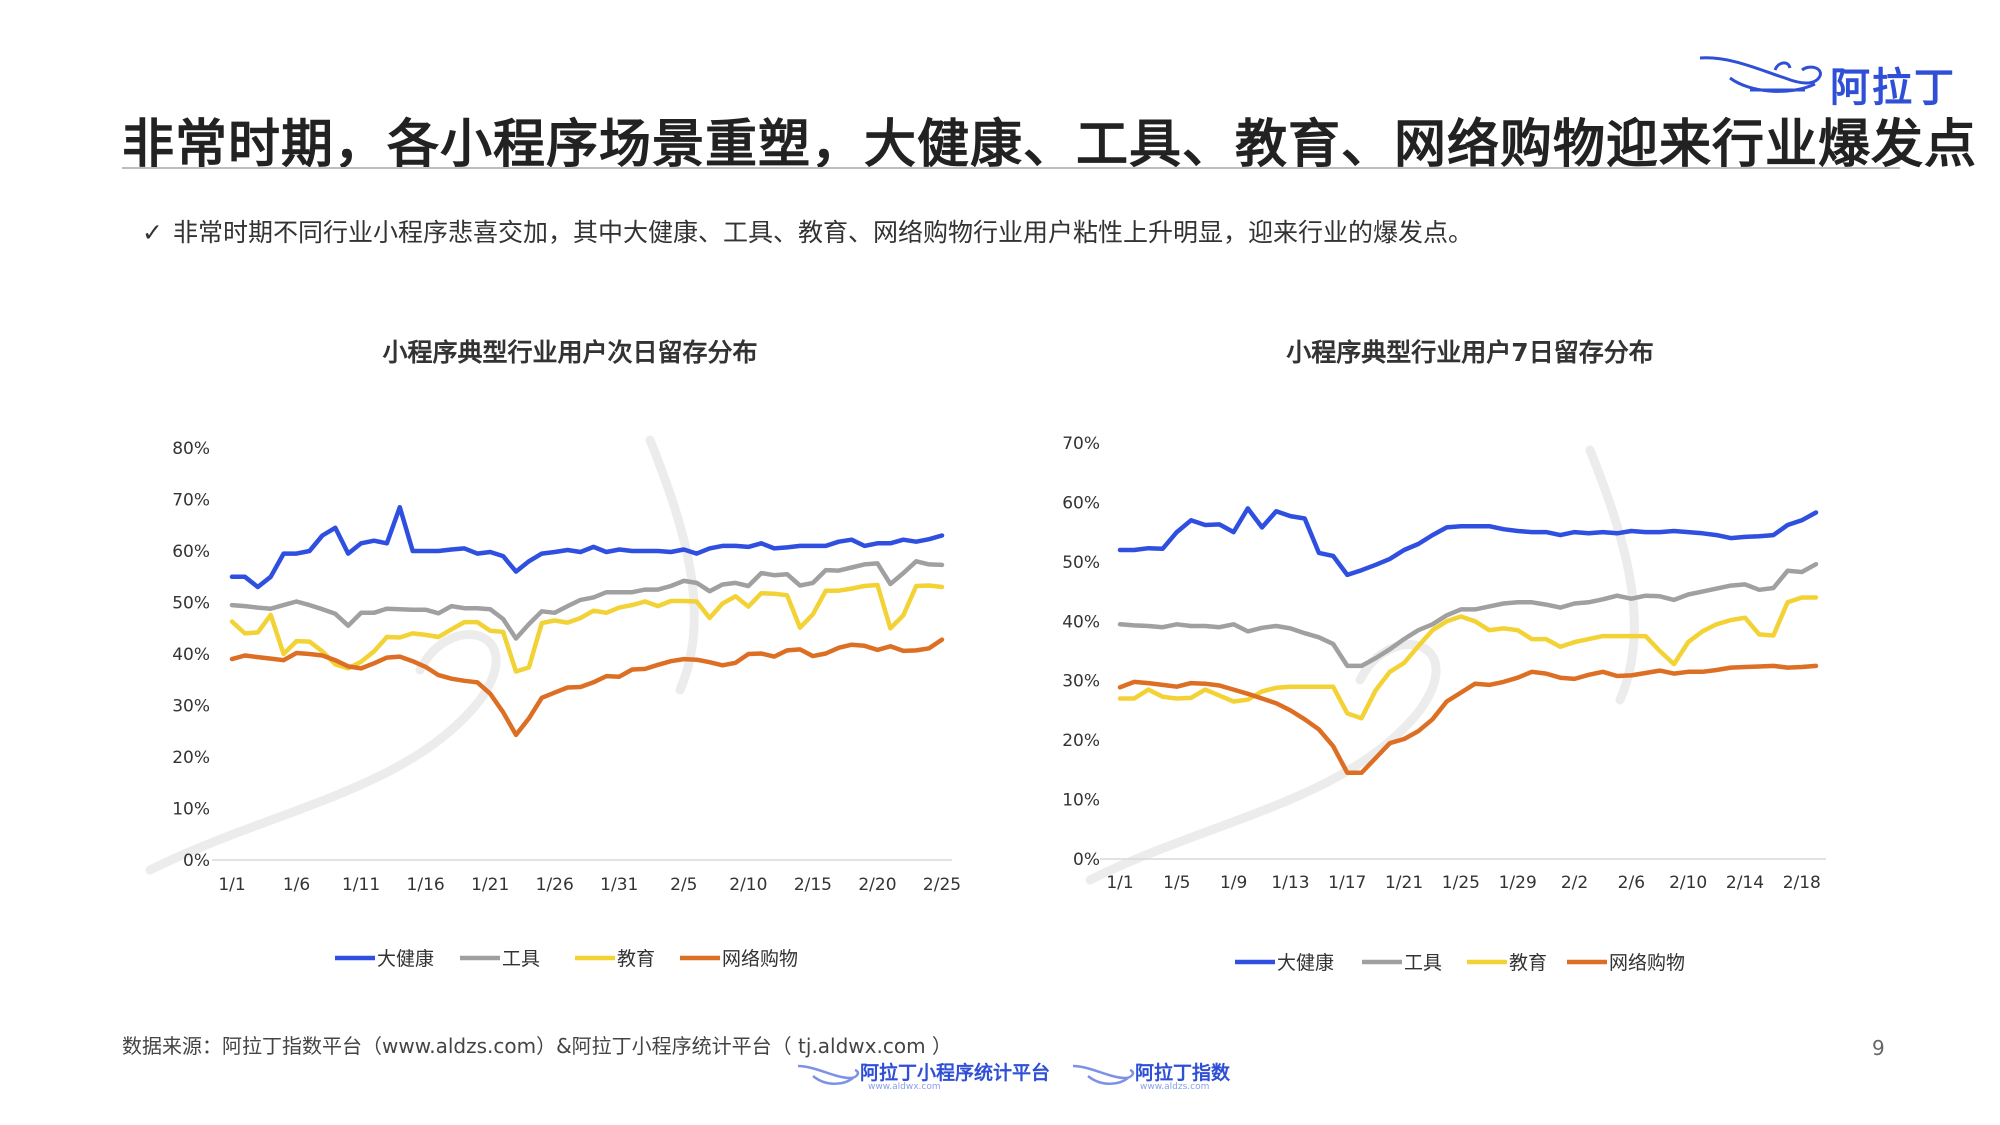 The height and width of the screenshot is (1125, 2000). I want to click on x-tick-label: 1/29, so click(1518, 883).